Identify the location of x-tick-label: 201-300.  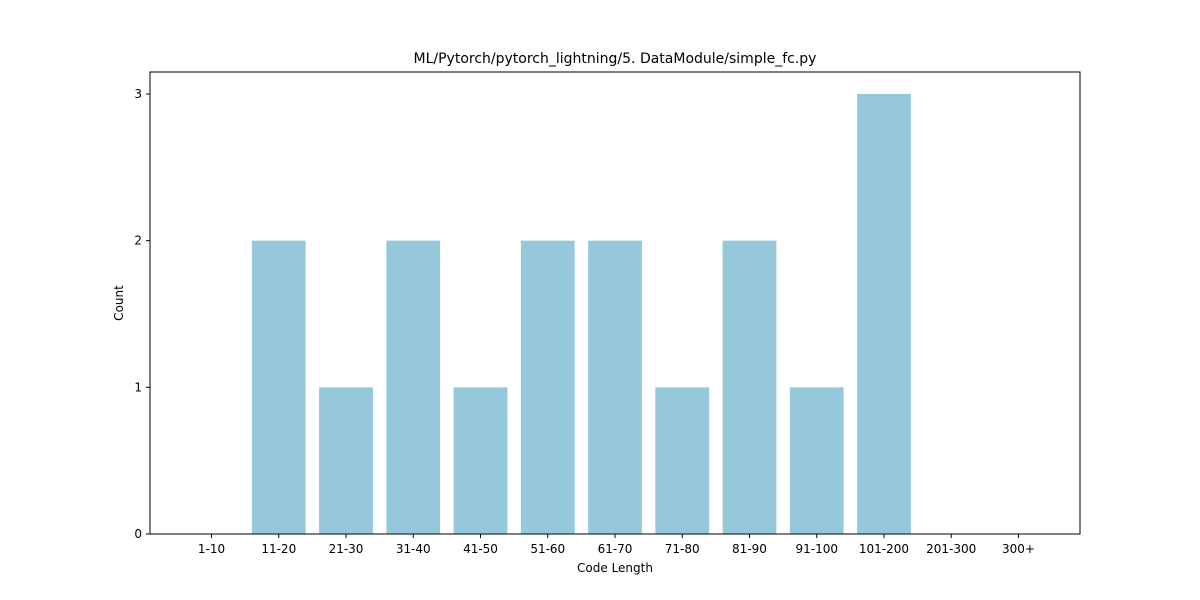
(951, 549).